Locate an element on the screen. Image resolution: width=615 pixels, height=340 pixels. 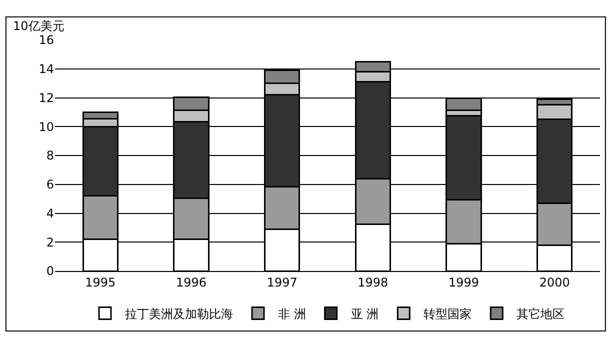
y-tick-label: 8 is located at coordinates (50, 155).